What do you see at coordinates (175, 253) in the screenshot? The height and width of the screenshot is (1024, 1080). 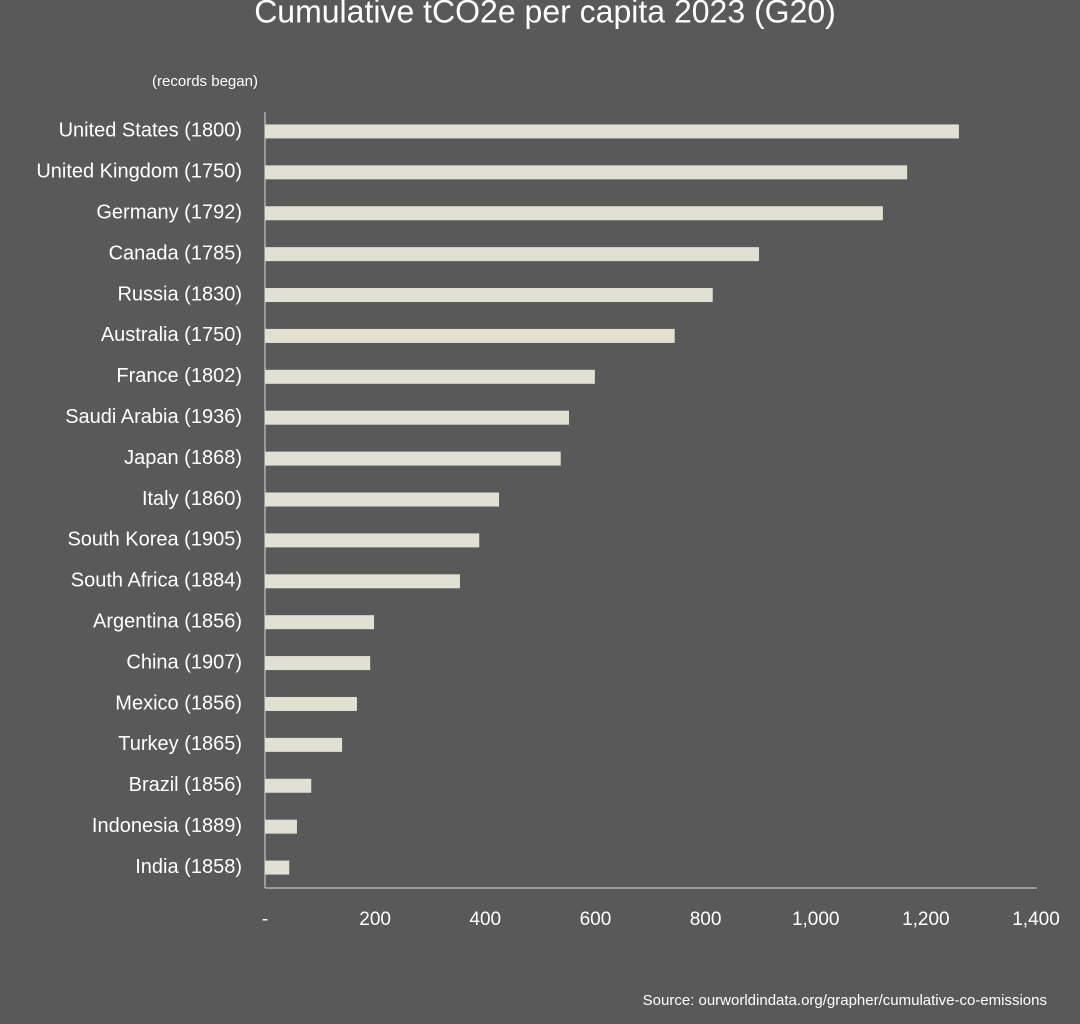 I see `y-tick-label: Canada (1785)` at bounding box center [175, 253].